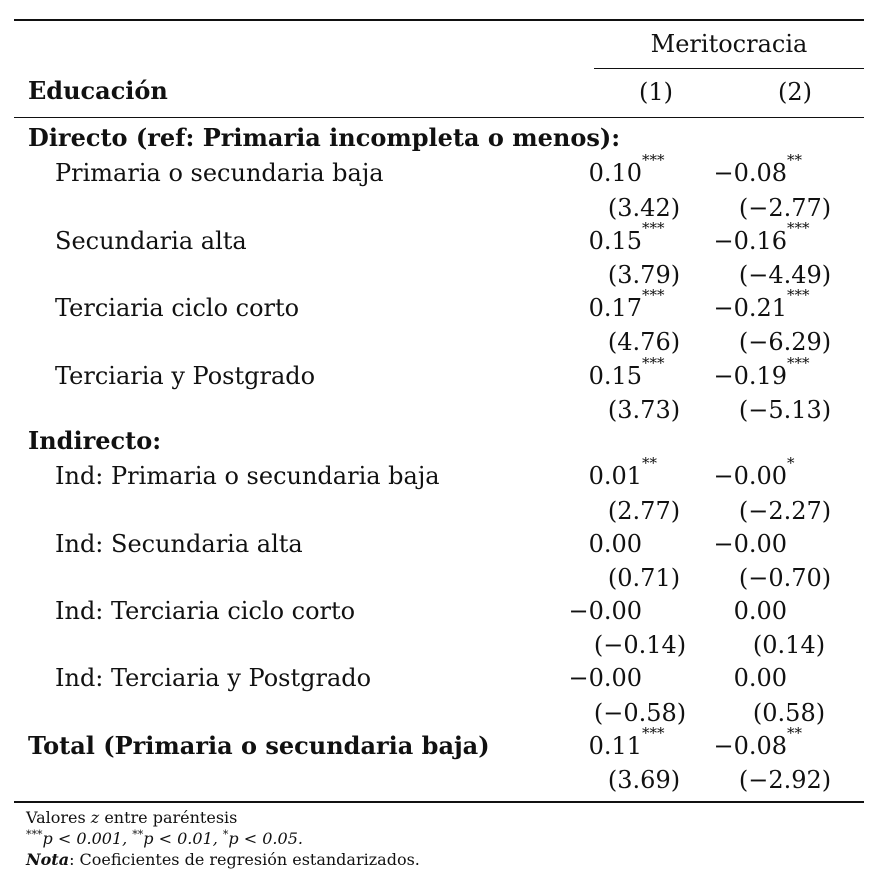 The height and width of the screenshot is (886, 896). I want to click on coefficient: 0.11, so click(615, 746).